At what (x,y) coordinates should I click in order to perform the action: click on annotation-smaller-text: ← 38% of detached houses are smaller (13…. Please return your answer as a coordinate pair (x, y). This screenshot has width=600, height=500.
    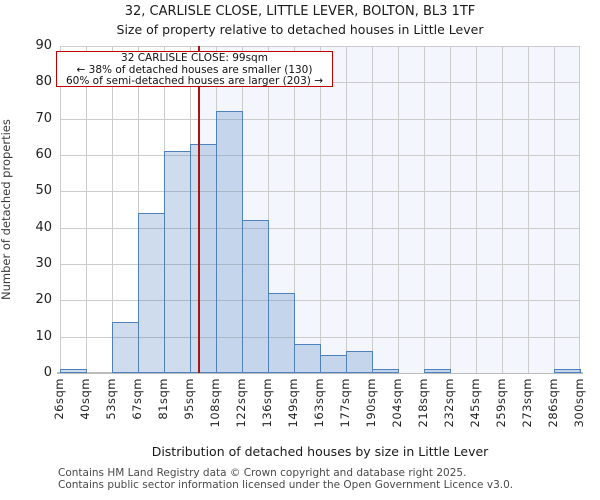
    Looking at the image, I should click on (194, 69).